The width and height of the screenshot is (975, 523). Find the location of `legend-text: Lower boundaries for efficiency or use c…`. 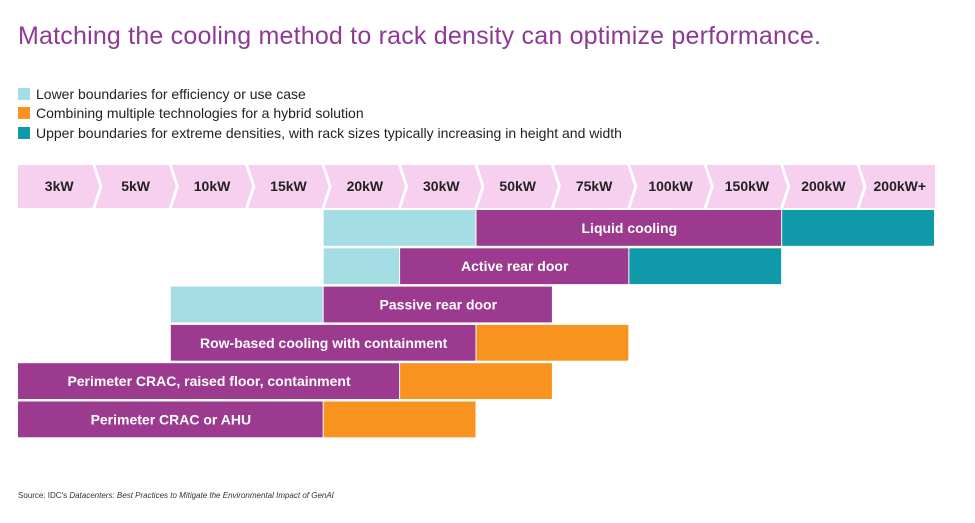

legend-text: Lower boundaries for efficiency or use c… is located at coordinates (171, 93).